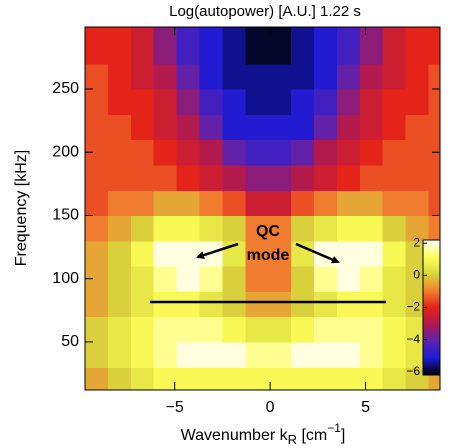 Image resolution: width=454 pixels, height=448 pixels. What do you see at coordinates (265, 11) in the screenshot?
I see `chart-title: Log(autopower) [A.U.] 1.22 s` at bounding box center [265, 11].